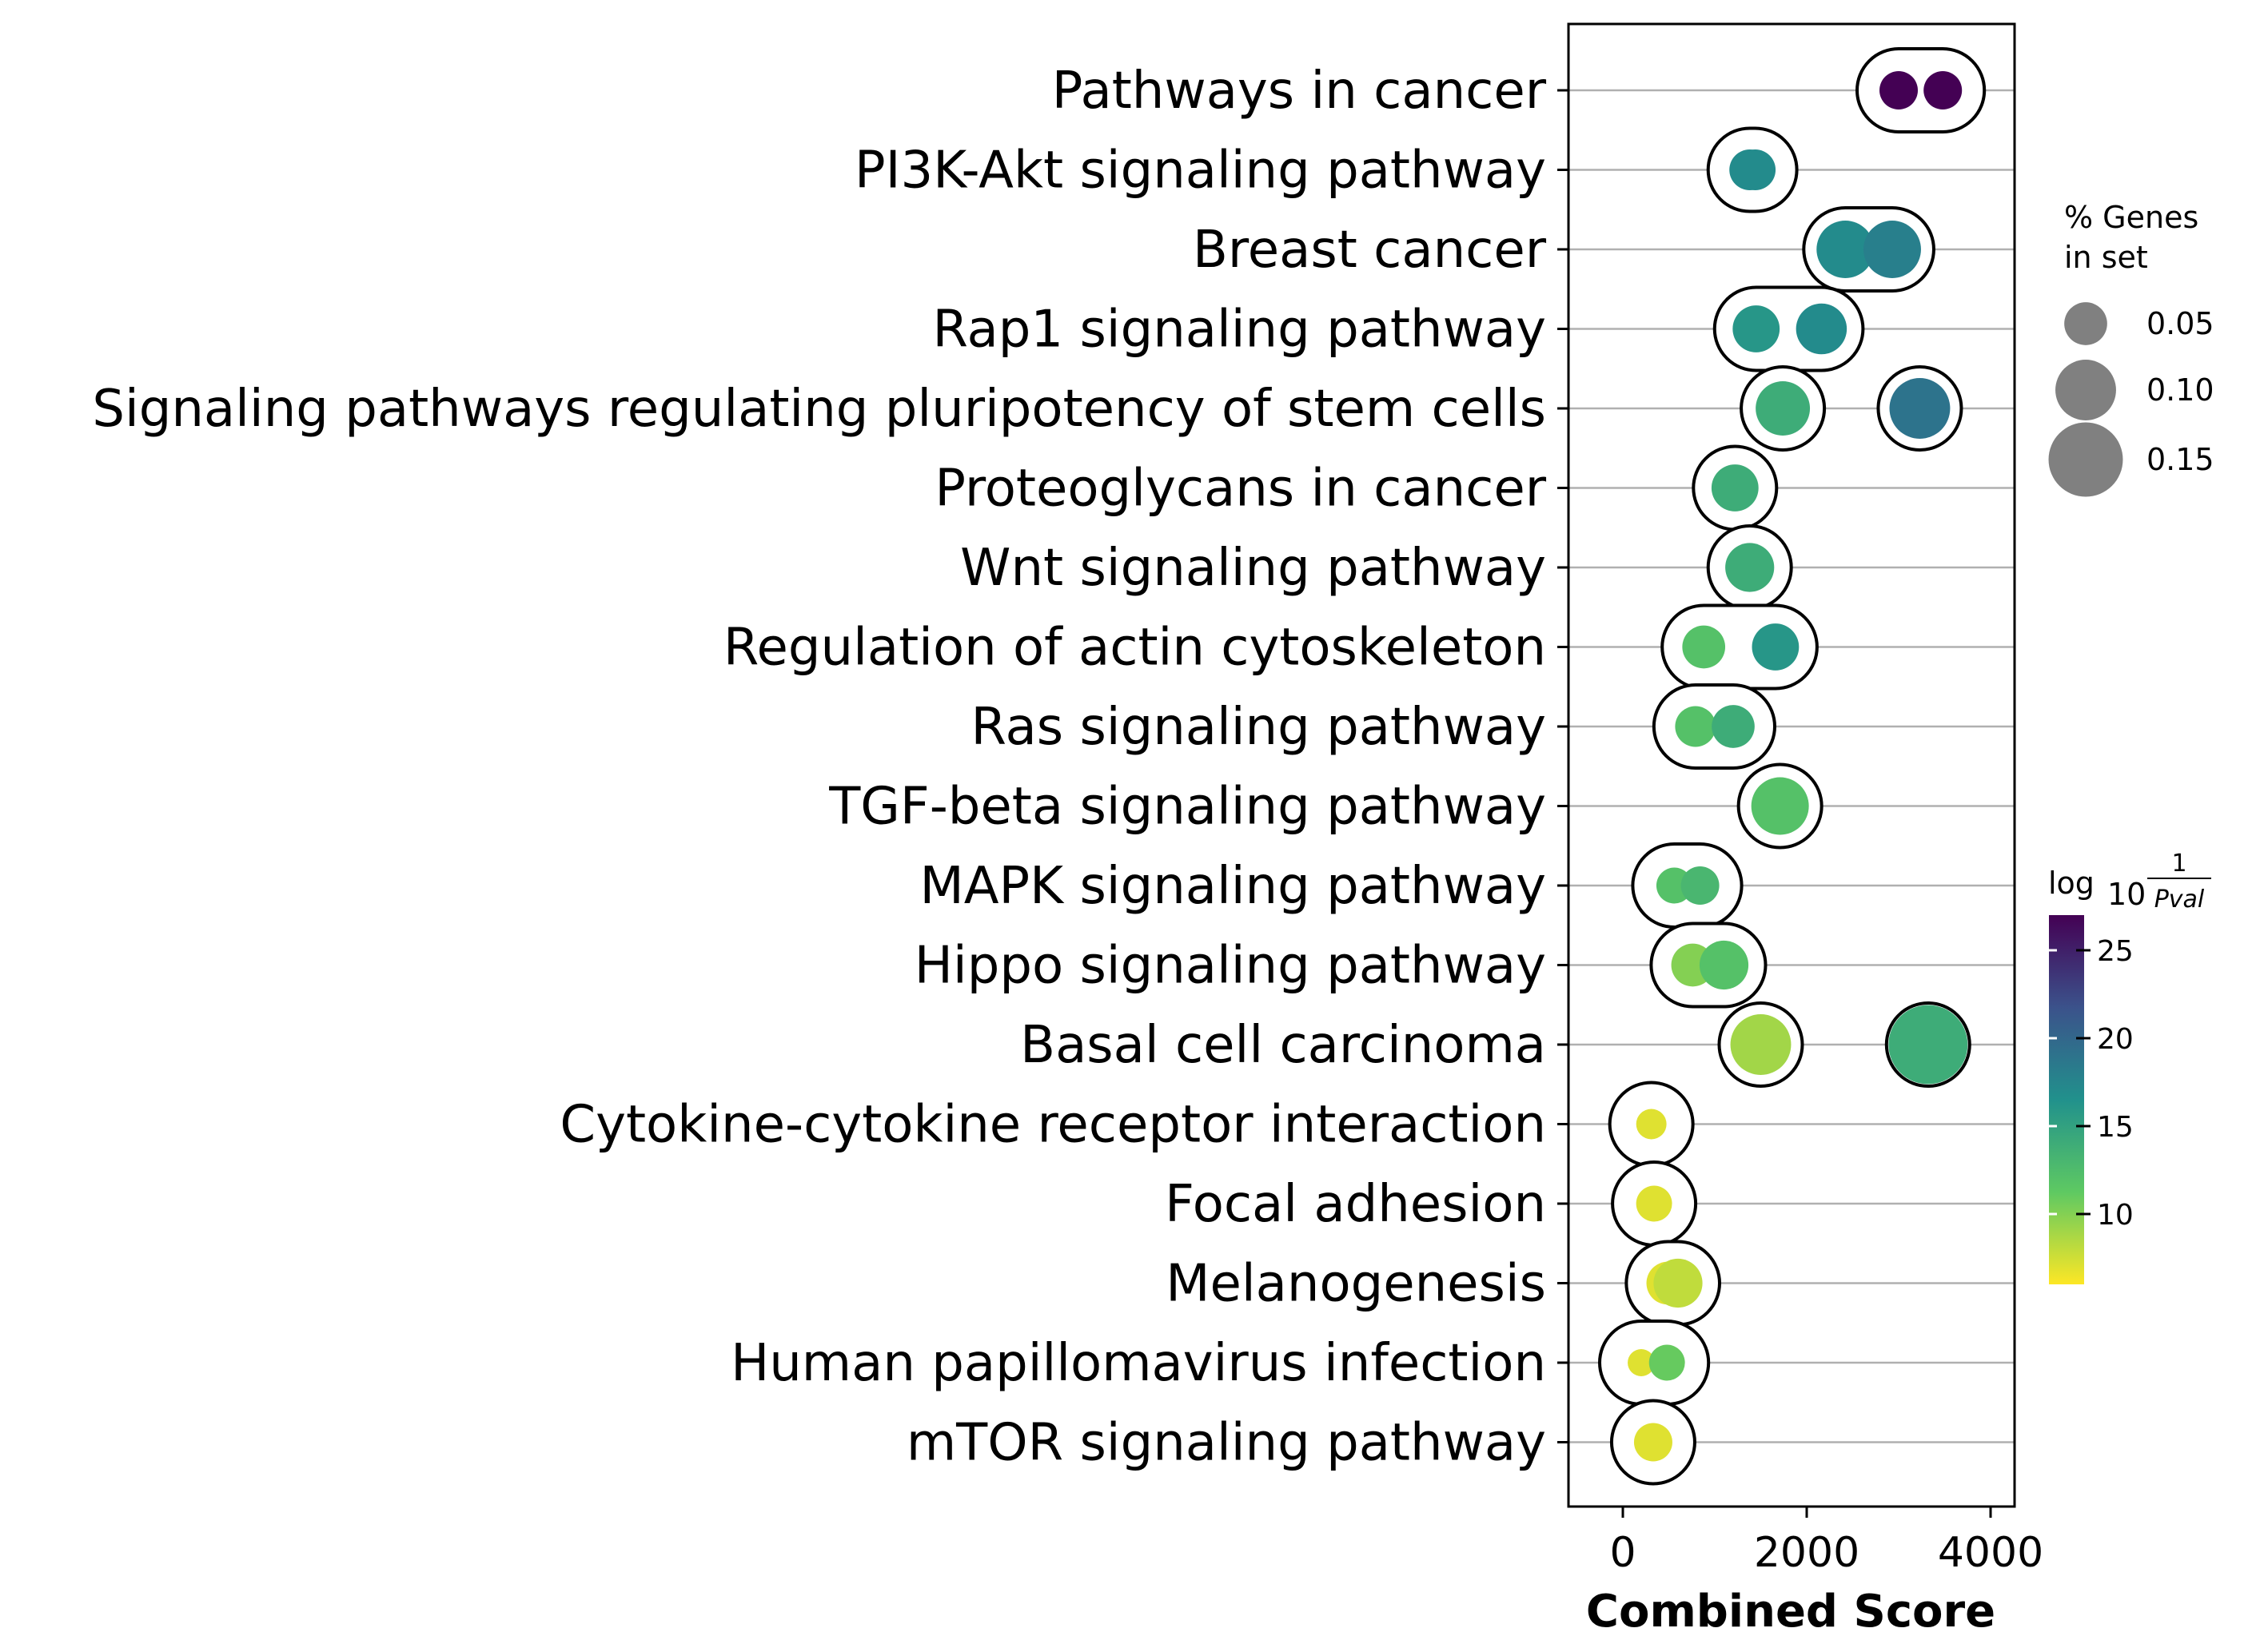 Image resolution: width=2248 pixels, height=1652 pixels. I want to click on term-label: Cytokine-cytokine receptor interaction, so click(1053, 1125).